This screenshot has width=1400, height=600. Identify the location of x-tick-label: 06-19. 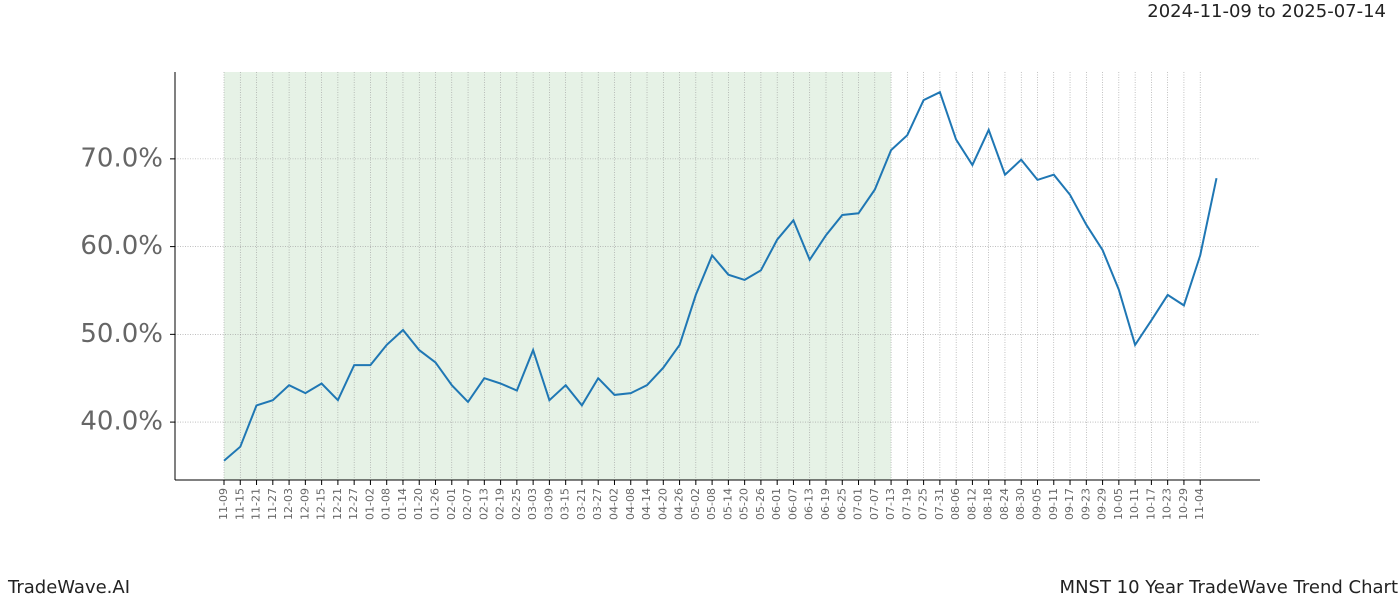
(825, 504).